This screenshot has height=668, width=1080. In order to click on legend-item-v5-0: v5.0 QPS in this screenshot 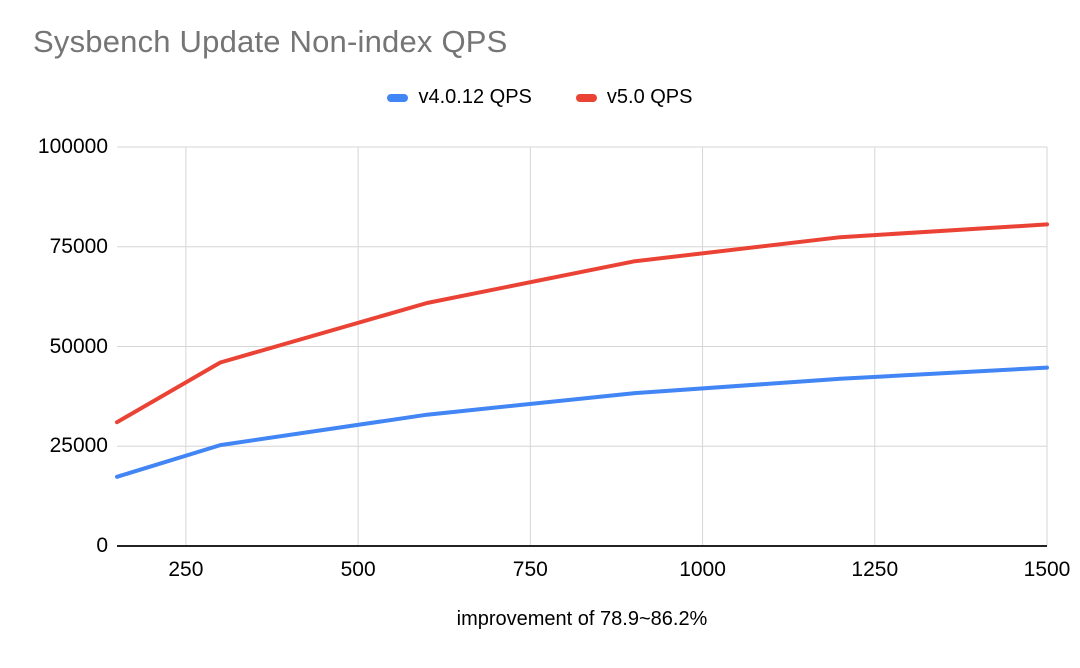, I will do `click(634, 97)`.